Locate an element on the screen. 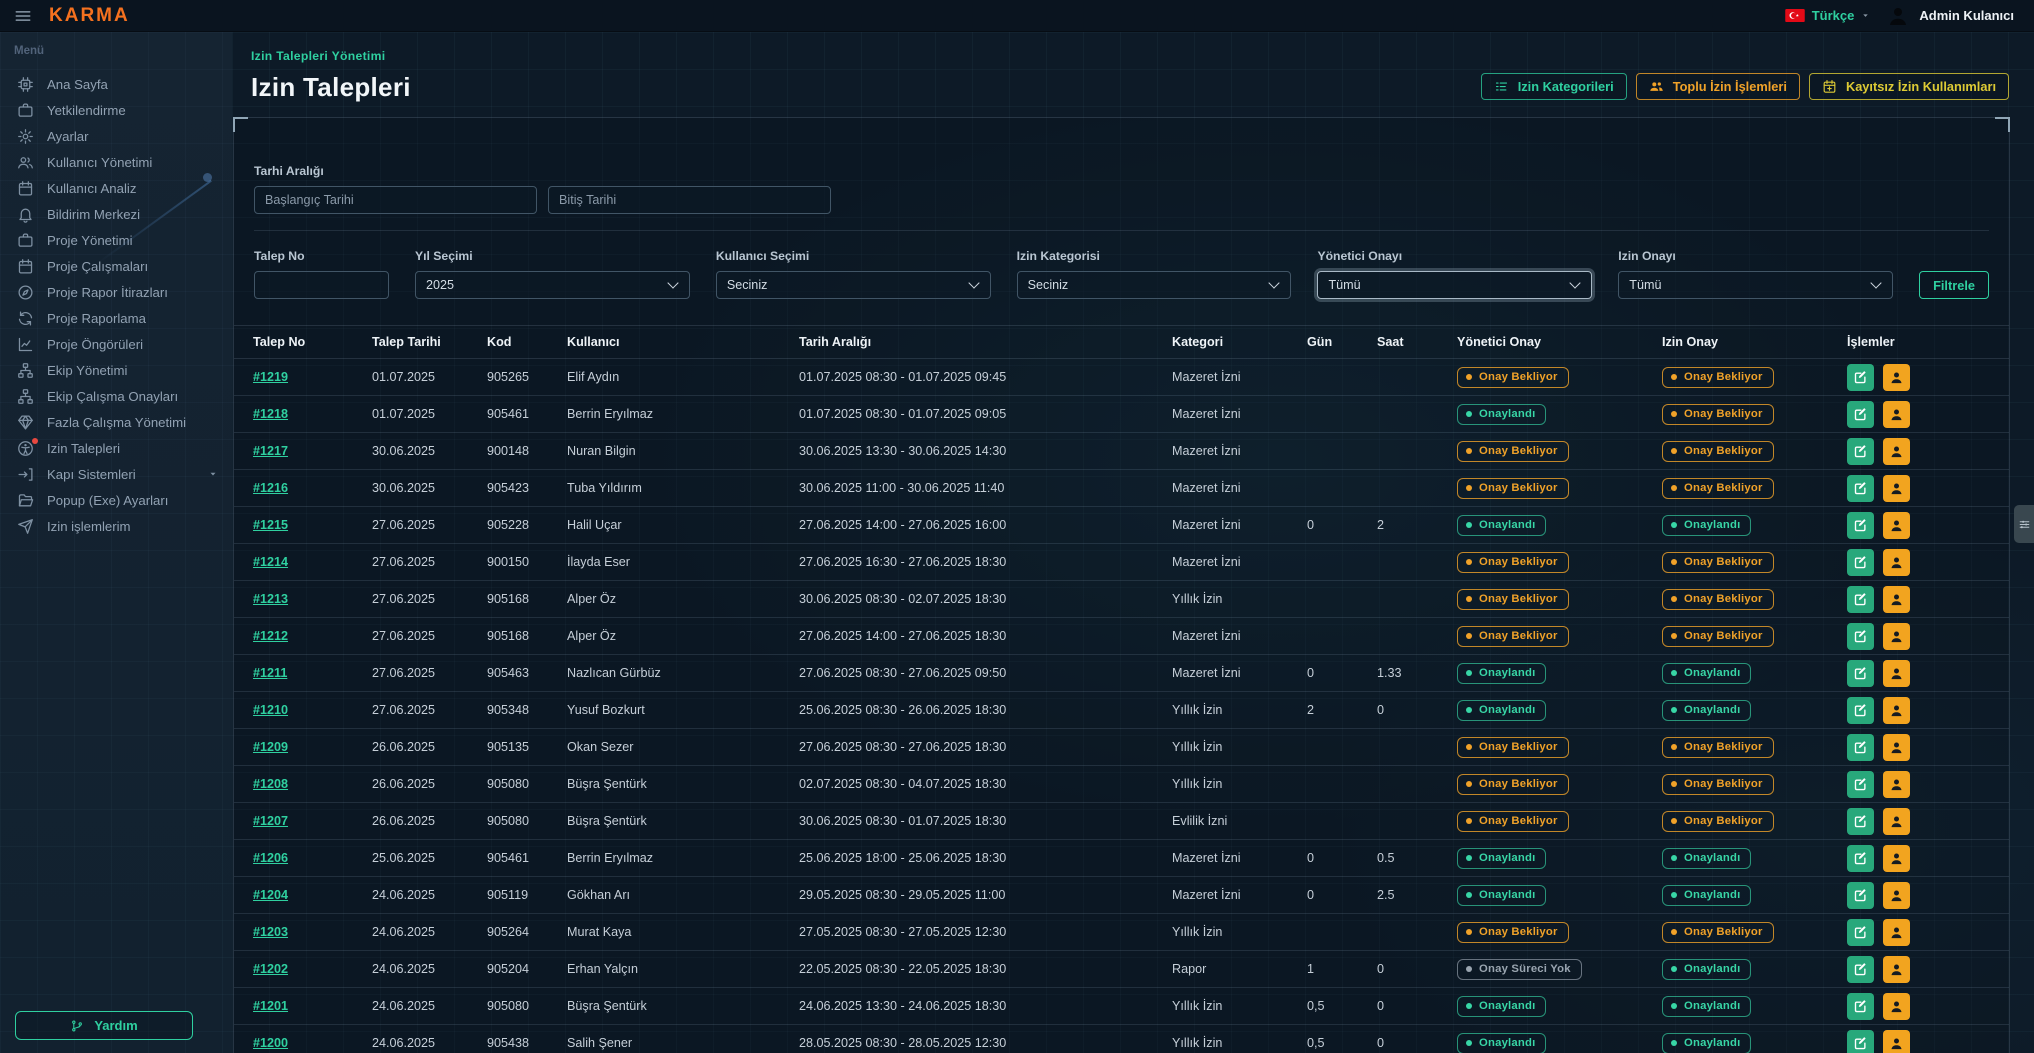  request-link: #1203 is located at coordinates (271, 932).